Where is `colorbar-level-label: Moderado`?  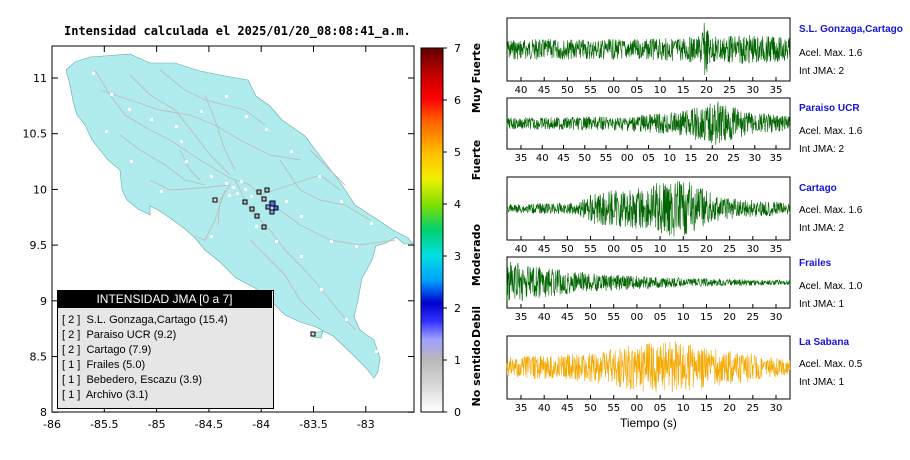
colorbar-level-label: Moderado is located at coordinates (476, 255).